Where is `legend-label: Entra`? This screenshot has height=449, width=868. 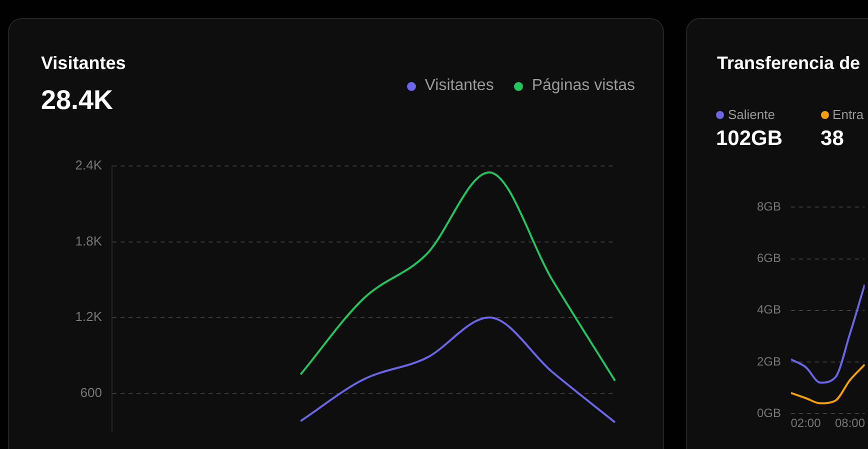
legend-label: Entra is located at coordinates (848, 115).